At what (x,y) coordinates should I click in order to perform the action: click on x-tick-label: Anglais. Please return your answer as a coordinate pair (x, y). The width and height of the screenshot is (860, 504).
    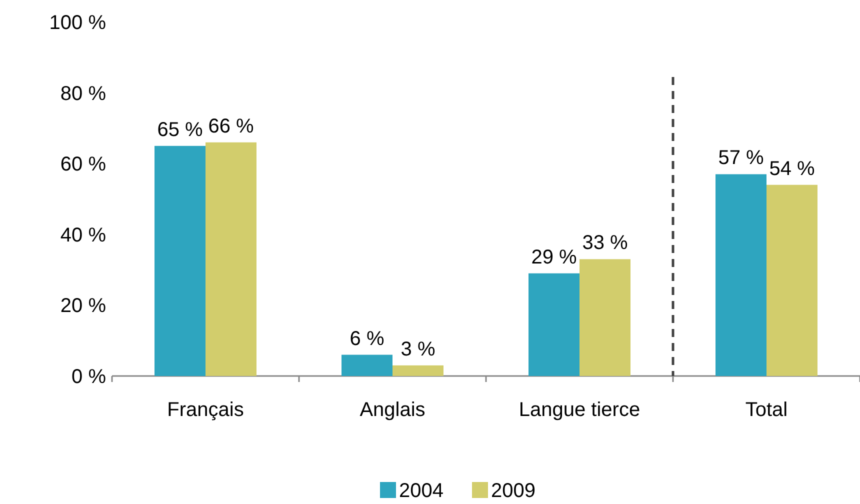
    Looking at the image, I should click on (393, 410).